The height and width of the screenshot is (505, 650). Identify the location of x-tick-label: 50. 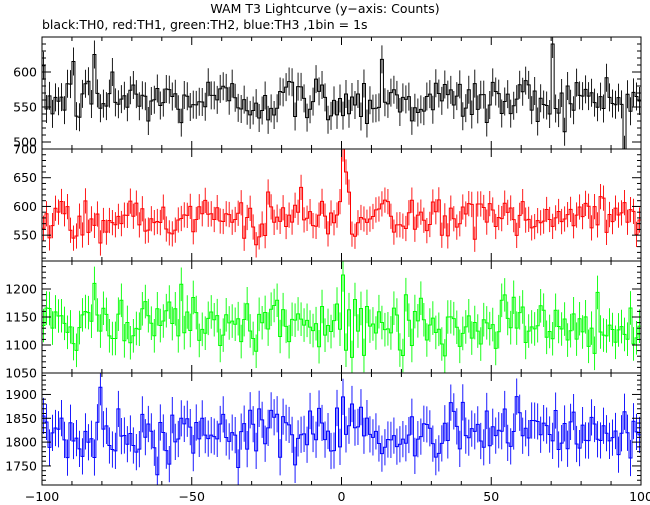
(491, 496).